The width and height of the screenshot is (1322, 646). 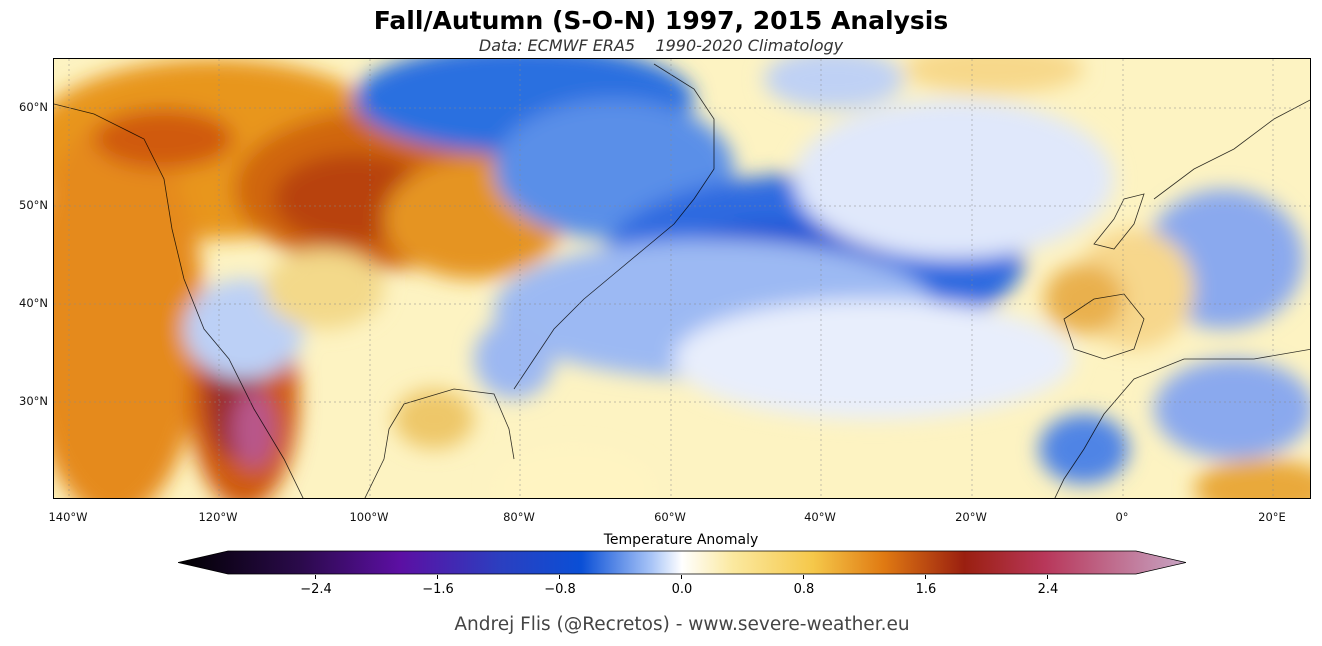 I want to click on colorbar-gradient, so click(x=682, y=562).